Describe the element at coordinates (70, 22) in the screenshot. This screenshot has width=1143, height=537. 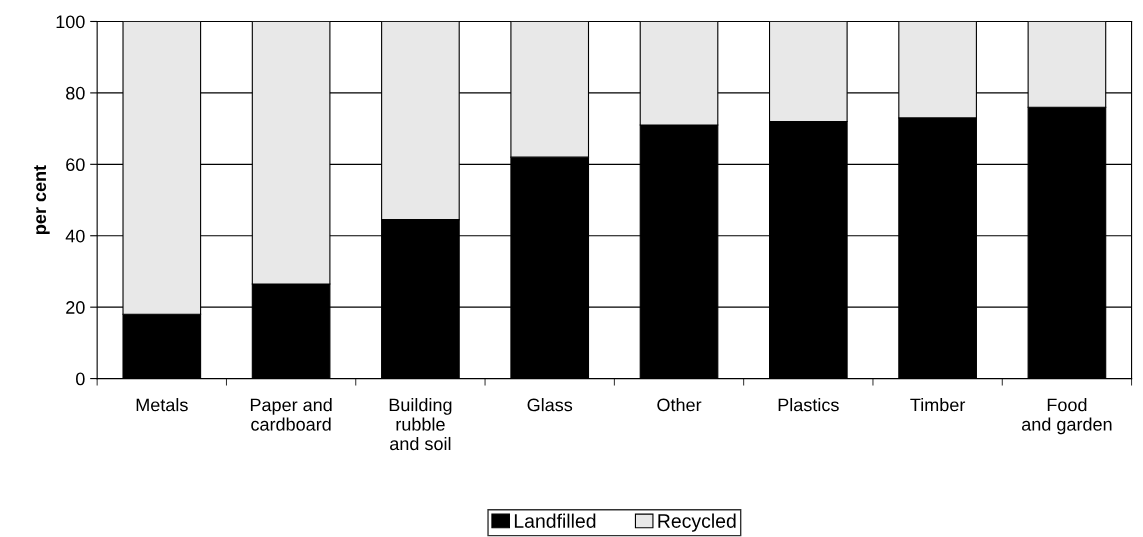
I see `y-tick-label: 100` at that location.